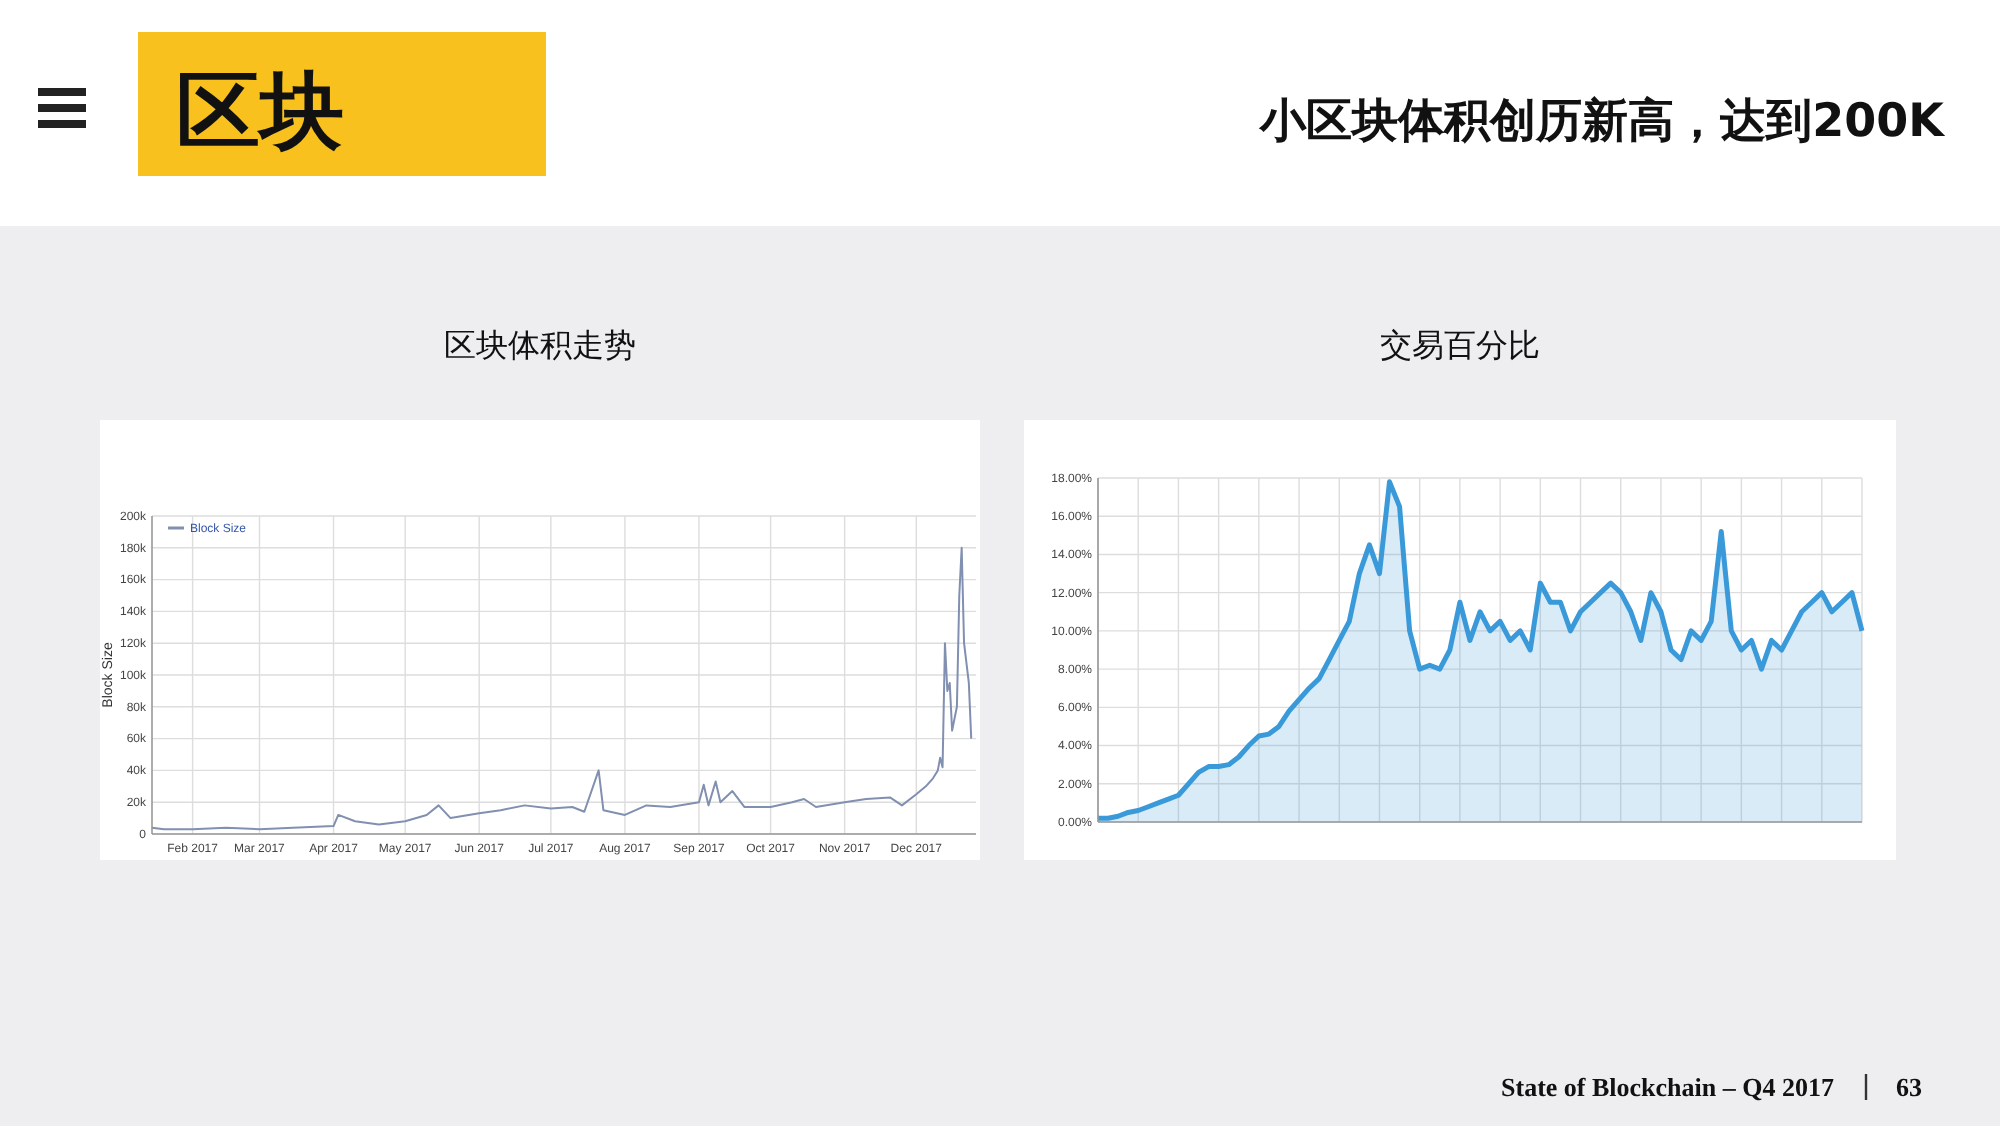 This screenshot has height=1126, width=2000. Describe the element at coordinates (1909, 1087) in the screenshot. I see `text: 63` at that location.